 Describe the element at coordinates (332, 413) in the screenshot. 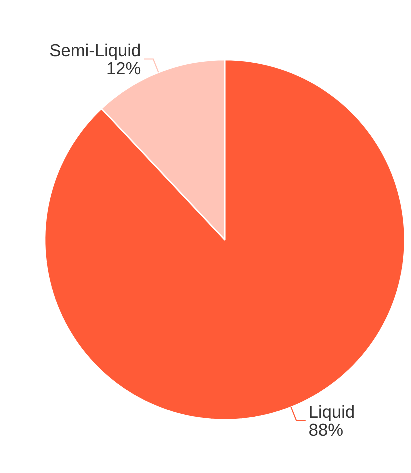

I see `slice-label: Liquid` at that location.